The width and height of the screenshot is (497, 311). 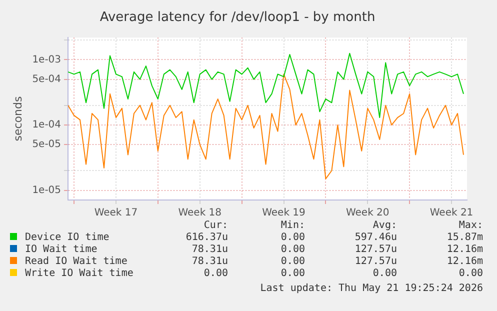 What do you see at coordinates (215, 226) in the screenshot?
I see `text: Cur:` at bounding box center [215, 226].